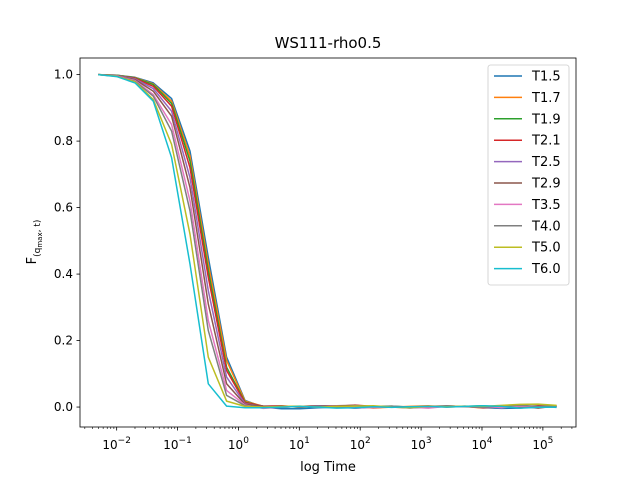 Image resolution: width=640 pixels, height=480 pixels. What do you see at coordinates (546, 248) in the screenshot?
I see `legend-label: T5.0` at bounding box center [546, 248].